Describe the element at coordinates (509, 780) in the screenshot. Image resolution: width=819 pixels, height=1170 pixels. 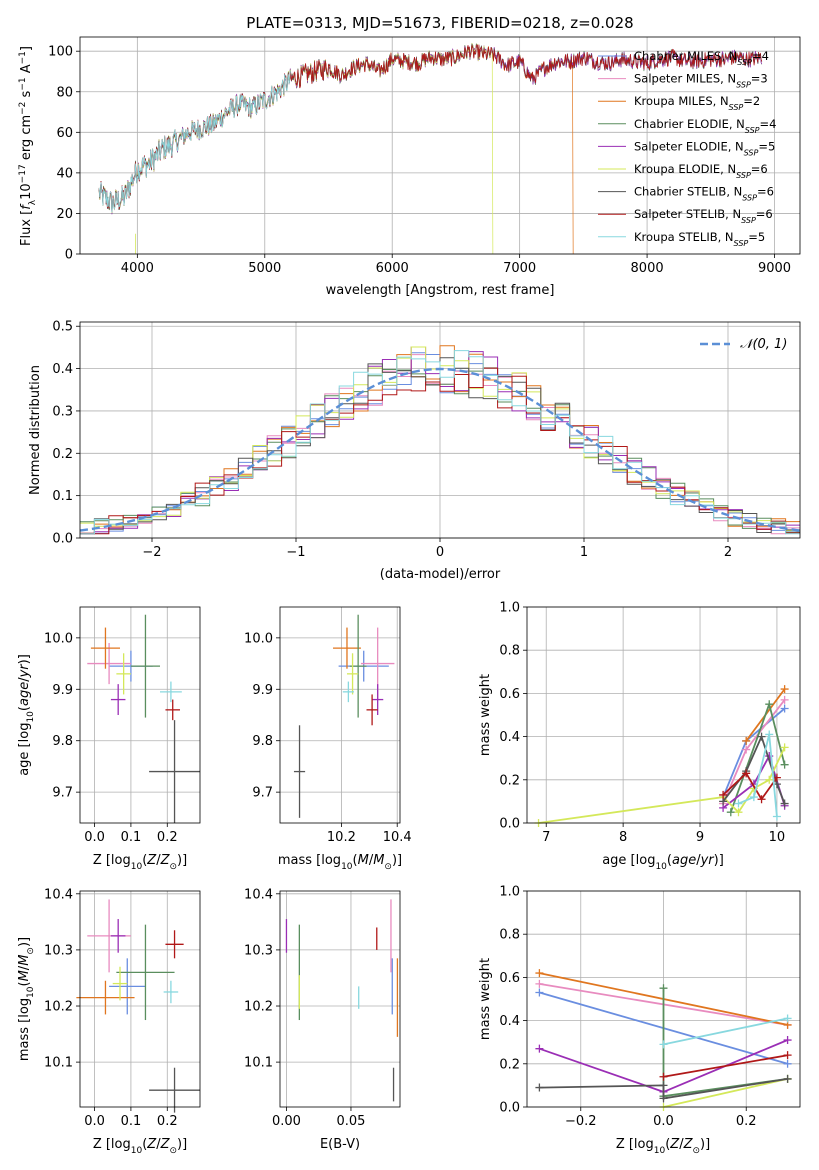
I see `y-tick-label: 0.2` at that location.